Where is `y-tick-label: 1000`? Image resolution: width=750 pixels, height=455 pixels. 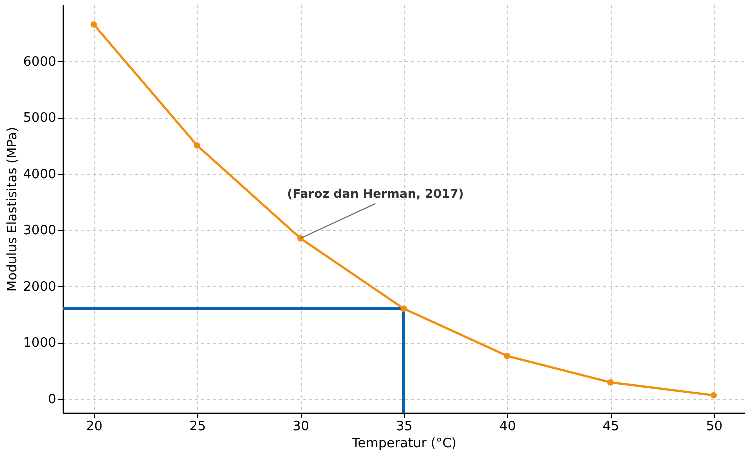
y-tick-label: 1000 is located at coordinates (39, 344).